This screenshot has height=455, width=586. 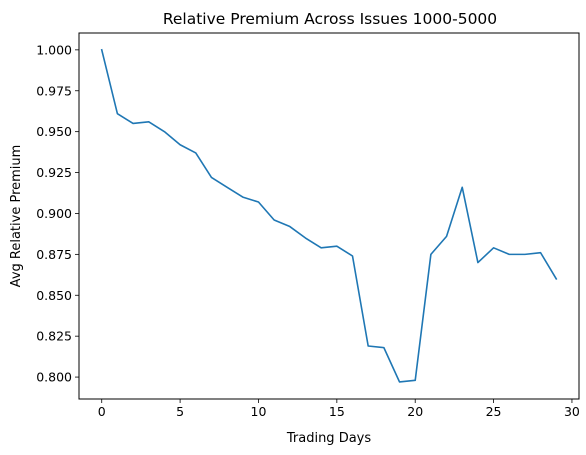 I want to click on y-tick-label: 0.925, so click(x=54, y=172).